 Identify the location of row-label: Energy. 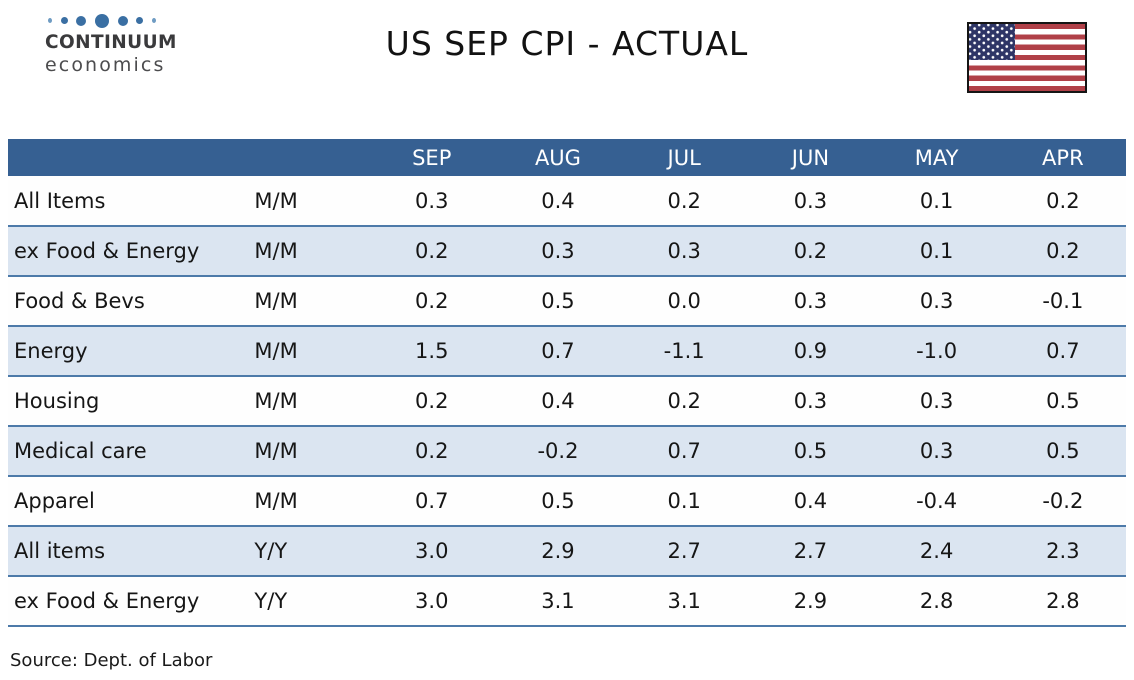
(51, 351).